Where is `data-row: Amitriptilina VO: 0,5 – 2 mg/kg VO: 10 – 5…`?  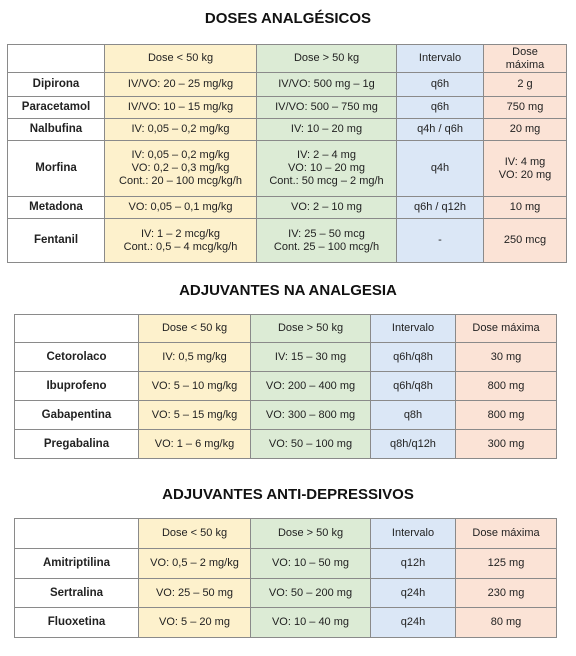
data-row: Amitriptilina VO: 0,5 – 2 mg/kg VO: 10 – 5… is located at coordinates (285, 563).